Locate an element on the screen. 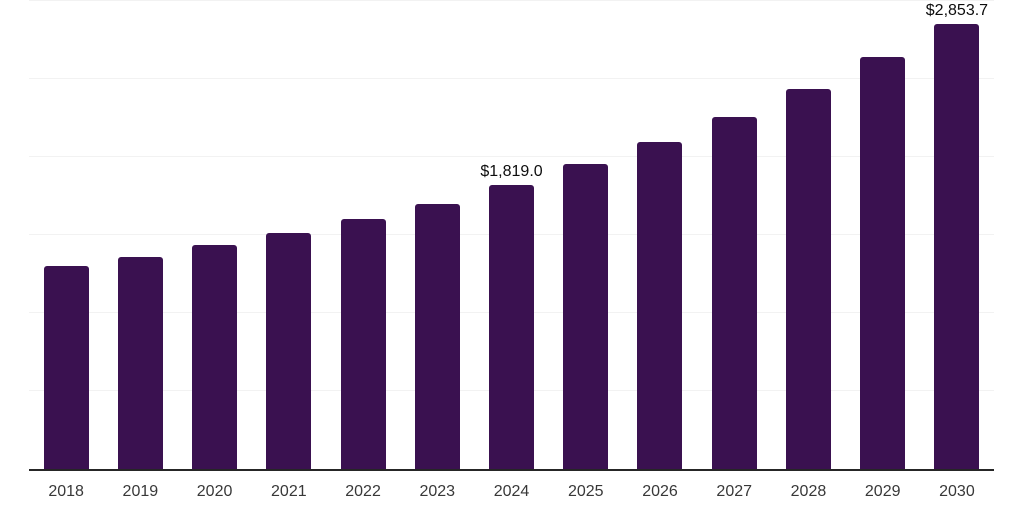 This screenshot has height=512, width=1024. bar-slot-2022 is located at coordinates (363, 235).